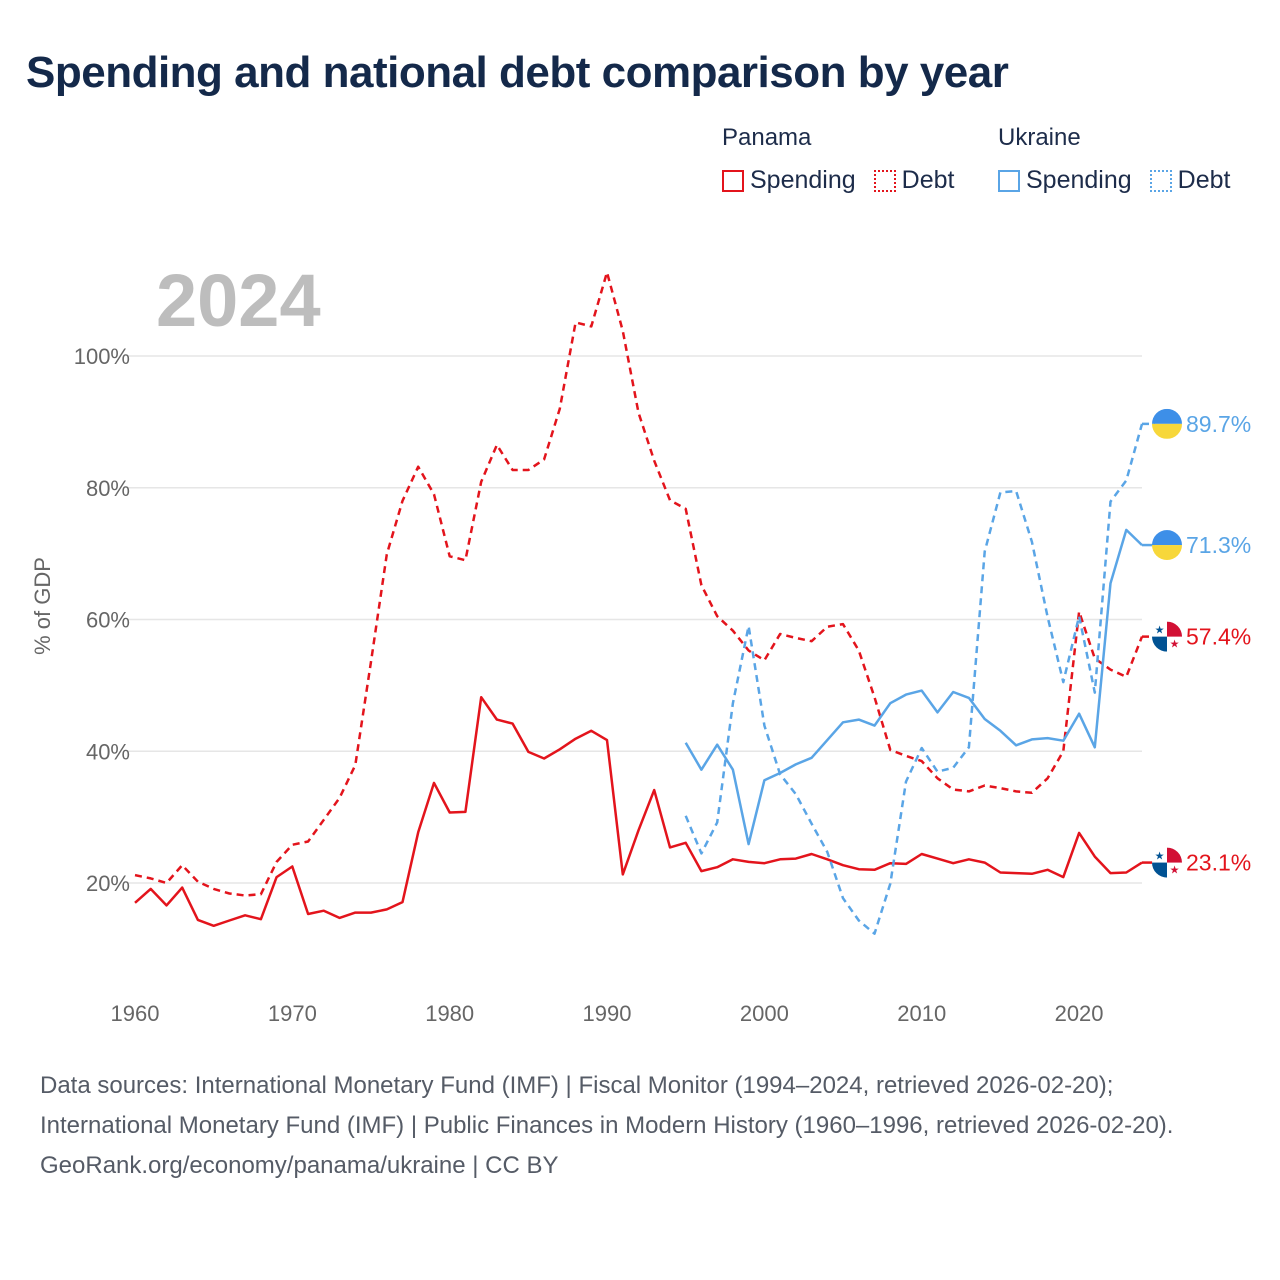 This screenshot has width=1280, height=1280. I want to click on y-tick-label: 20%, so click(108, 883).